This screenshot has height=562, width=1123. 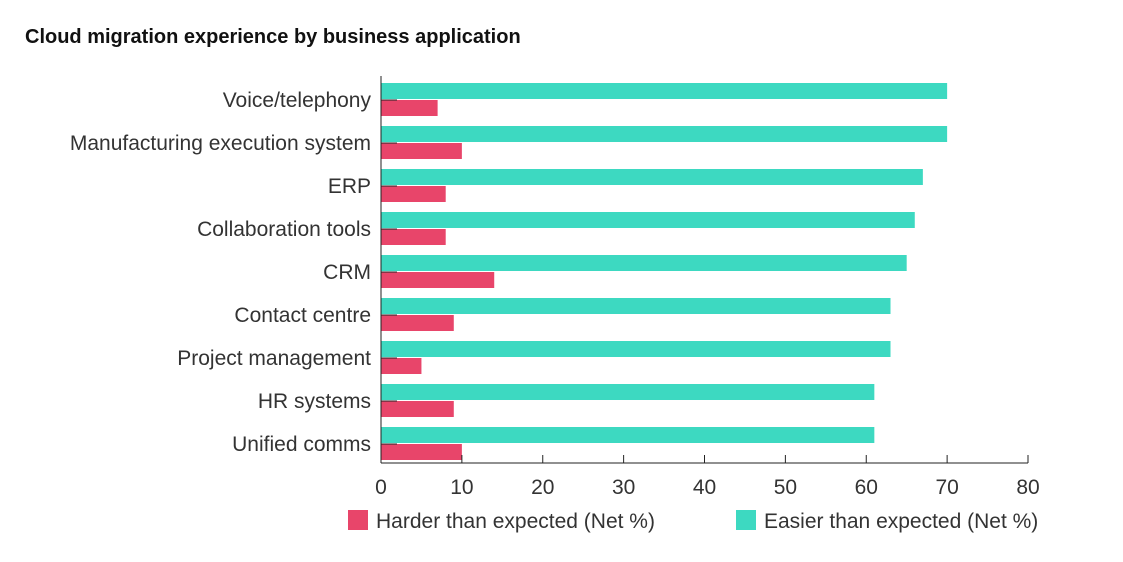 What do you see at coordinates (302, 315) in the screenshot?
I see `category-label: Contact centre` at bounding box center [302, 315].